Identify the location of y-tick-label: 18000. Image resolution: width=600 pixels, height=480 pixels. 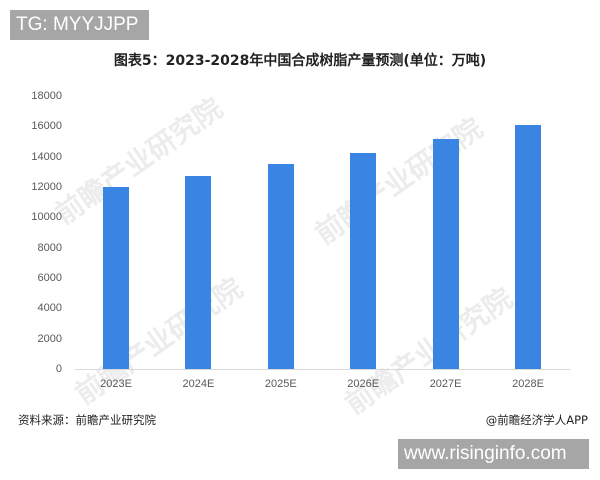
(46, 96).